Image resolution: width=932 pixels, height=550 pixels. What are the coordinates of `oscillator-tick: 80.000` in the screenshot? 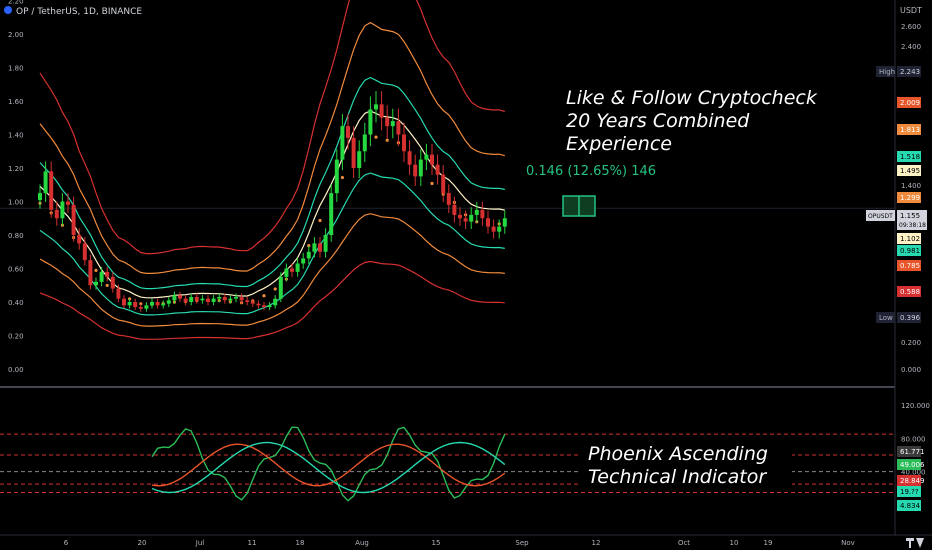 It's located at (913, 439).